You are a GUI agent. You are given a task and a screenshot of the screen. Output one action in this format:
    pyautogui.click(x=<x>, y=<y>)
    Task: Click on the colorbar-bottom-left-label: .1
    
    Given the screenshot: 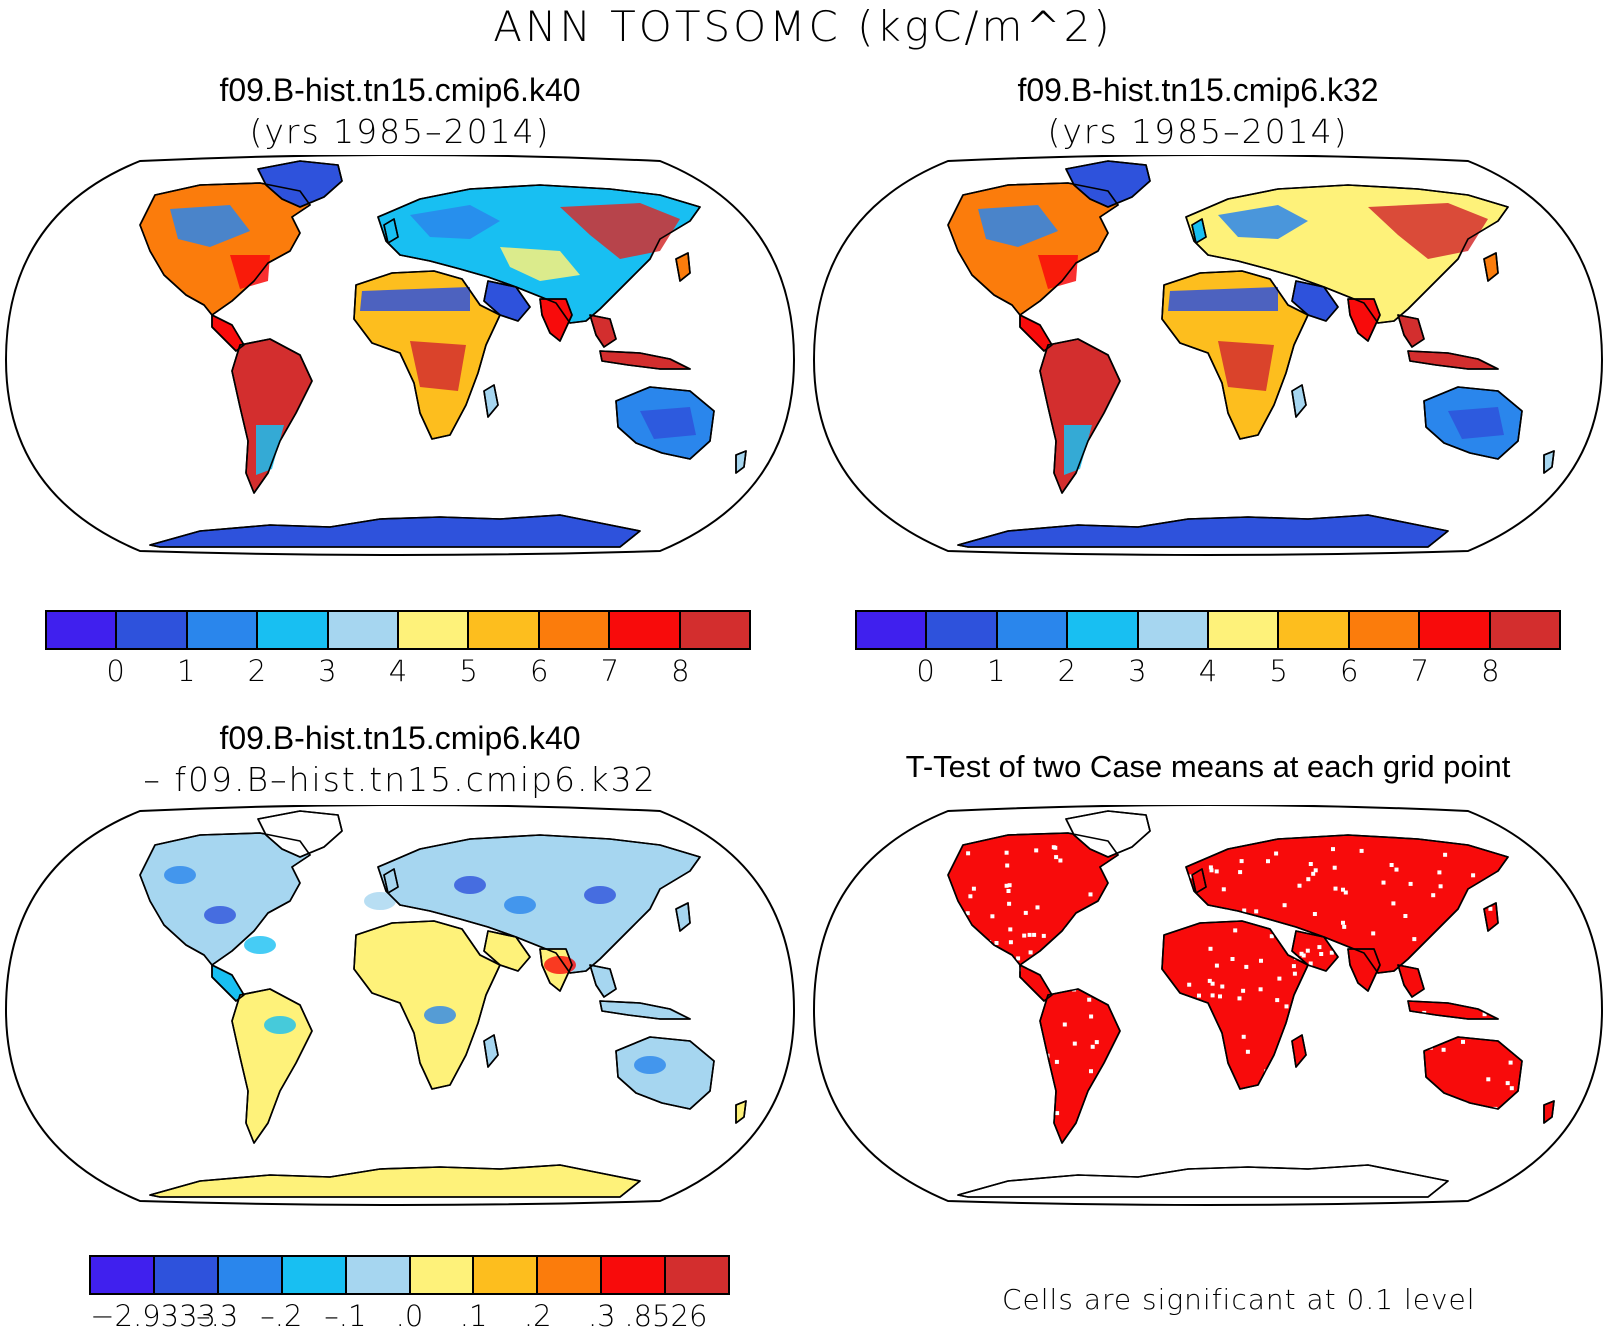 What is the action you would take?
    pyautogui.click(x=473, y=1316)
    